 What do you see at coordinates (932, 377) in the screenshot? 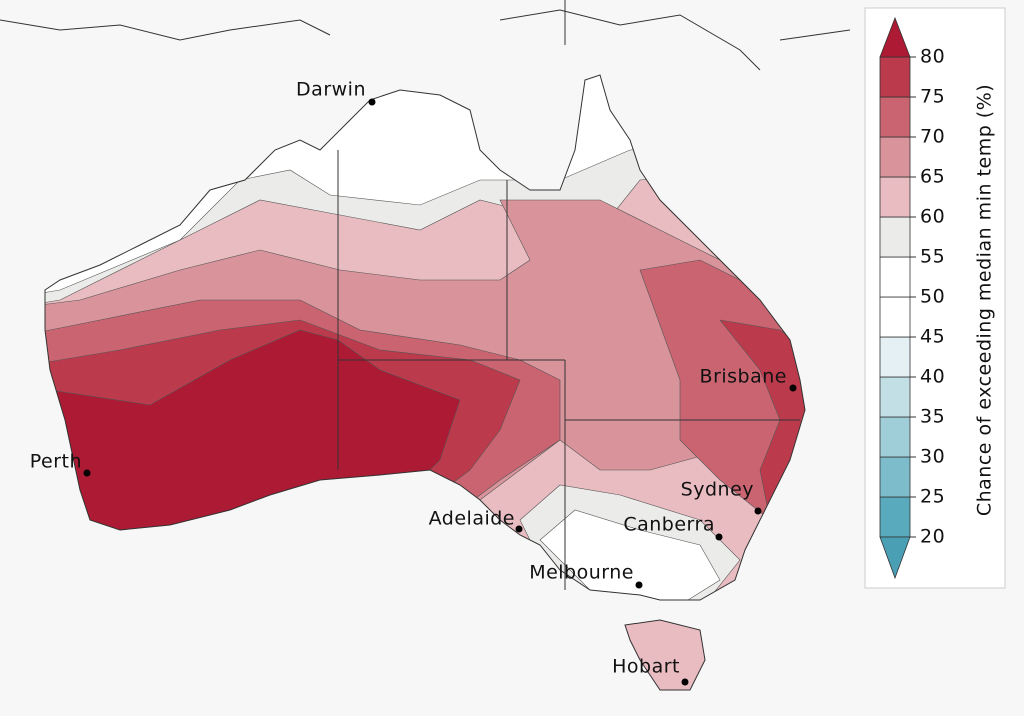
I see `tick-label: 40` at bounding box center [932, 377].